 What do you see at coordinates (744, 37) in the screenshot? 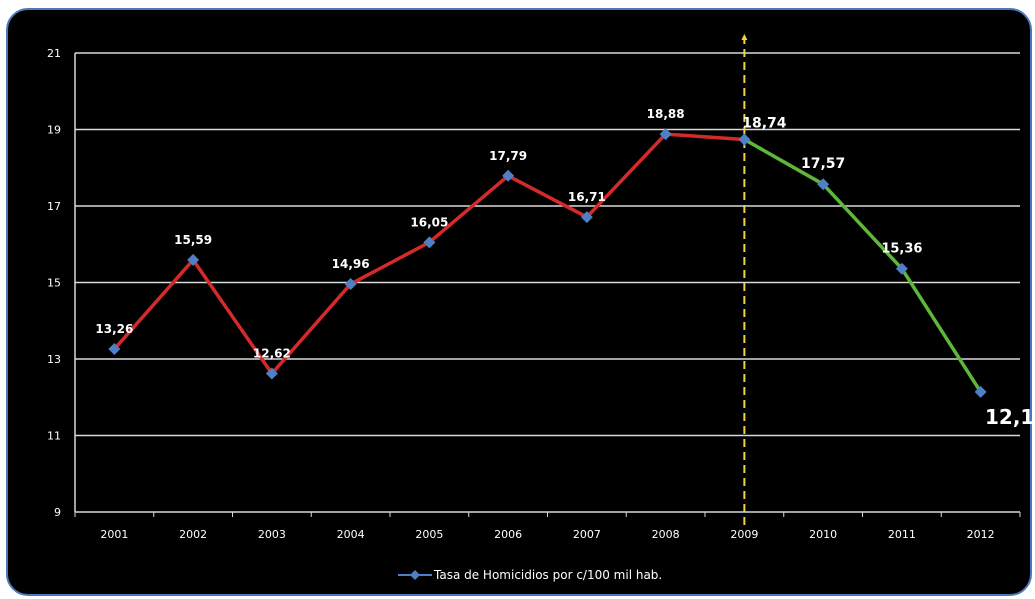
I see `reference-line-cap` at bounding box center [744, 37].